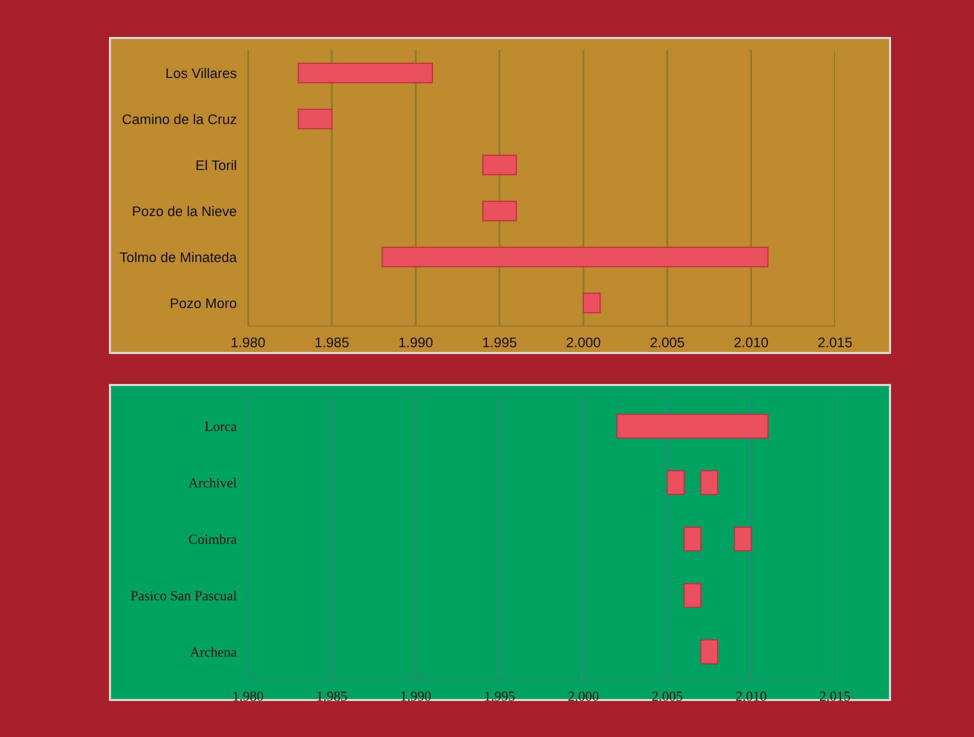  Describe the element at coordinates (179, 119) in the screenshot. I see `y-tick-label: Camino de la Cruz` at that location.